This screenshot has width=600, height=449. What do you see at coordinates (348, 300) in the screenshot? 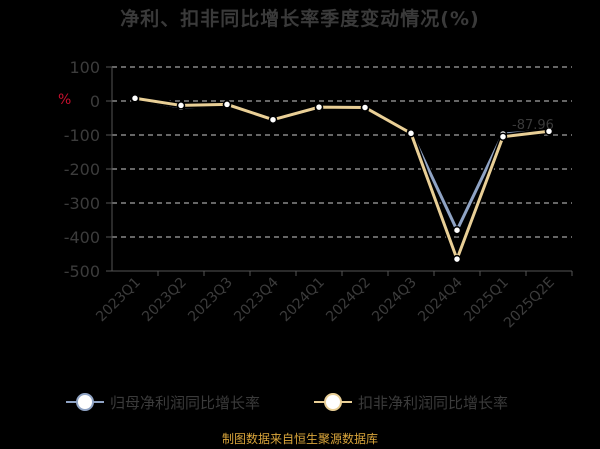
I see `x-tick-label: 2024Q2` at bounding box center [348, 300].